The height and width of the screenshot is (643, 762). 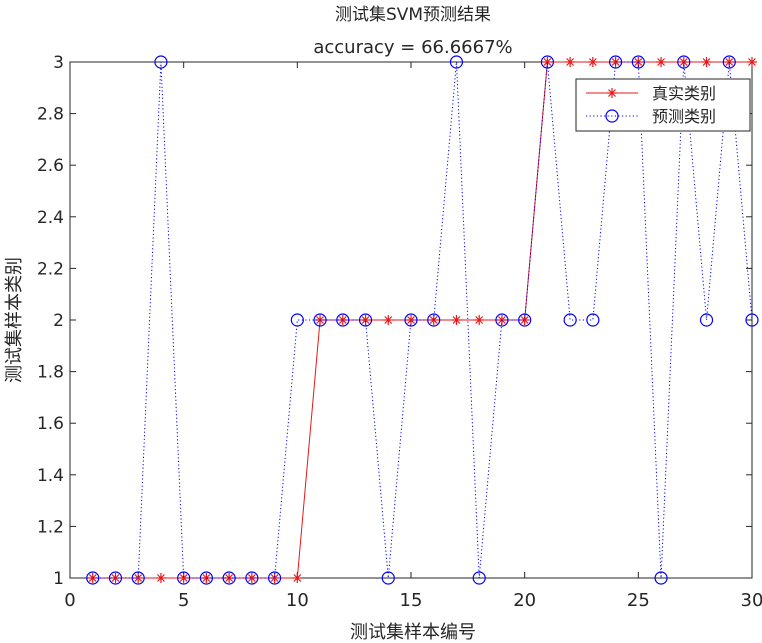 What do you see at coordinates (69, 600) in the screenshot?
I see `x-tick-label: 0` at bounding box center [69, 600].